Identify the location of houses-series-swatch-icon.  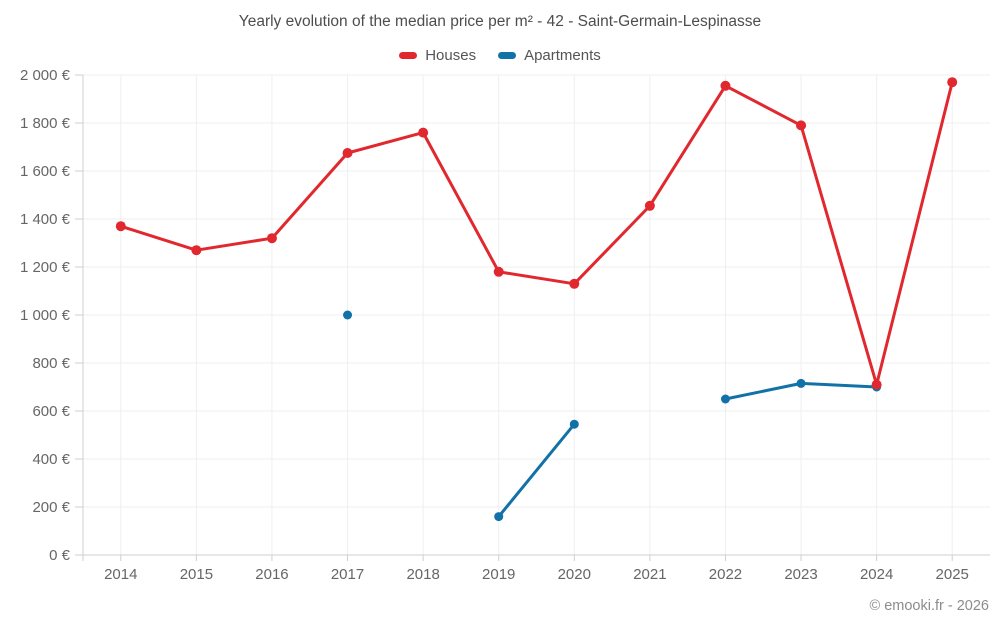
(408, 55).